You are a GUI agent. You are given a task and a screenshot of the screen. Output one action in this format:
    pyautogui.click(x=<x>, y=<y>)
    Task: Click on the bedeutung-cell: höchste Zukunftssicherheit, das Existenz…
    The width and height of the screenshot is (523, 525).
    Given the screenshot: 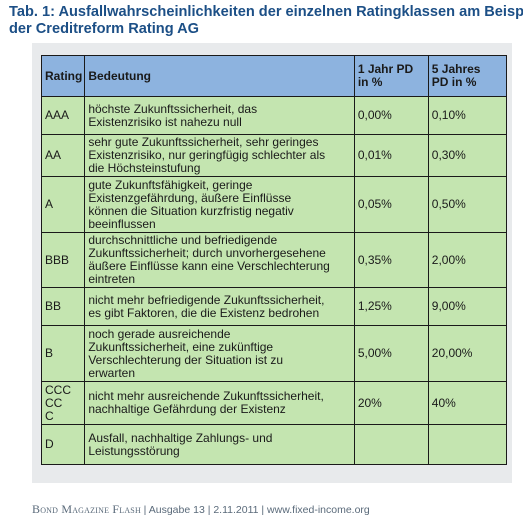 What is the action you would take?
    pyautogui.click(x=219, y=115)
    